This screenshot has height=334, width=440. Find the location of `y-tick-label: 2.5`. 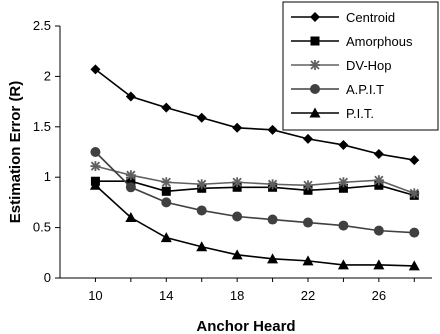

y-tick-label: 2.5 is located at coordinates (42, 25).